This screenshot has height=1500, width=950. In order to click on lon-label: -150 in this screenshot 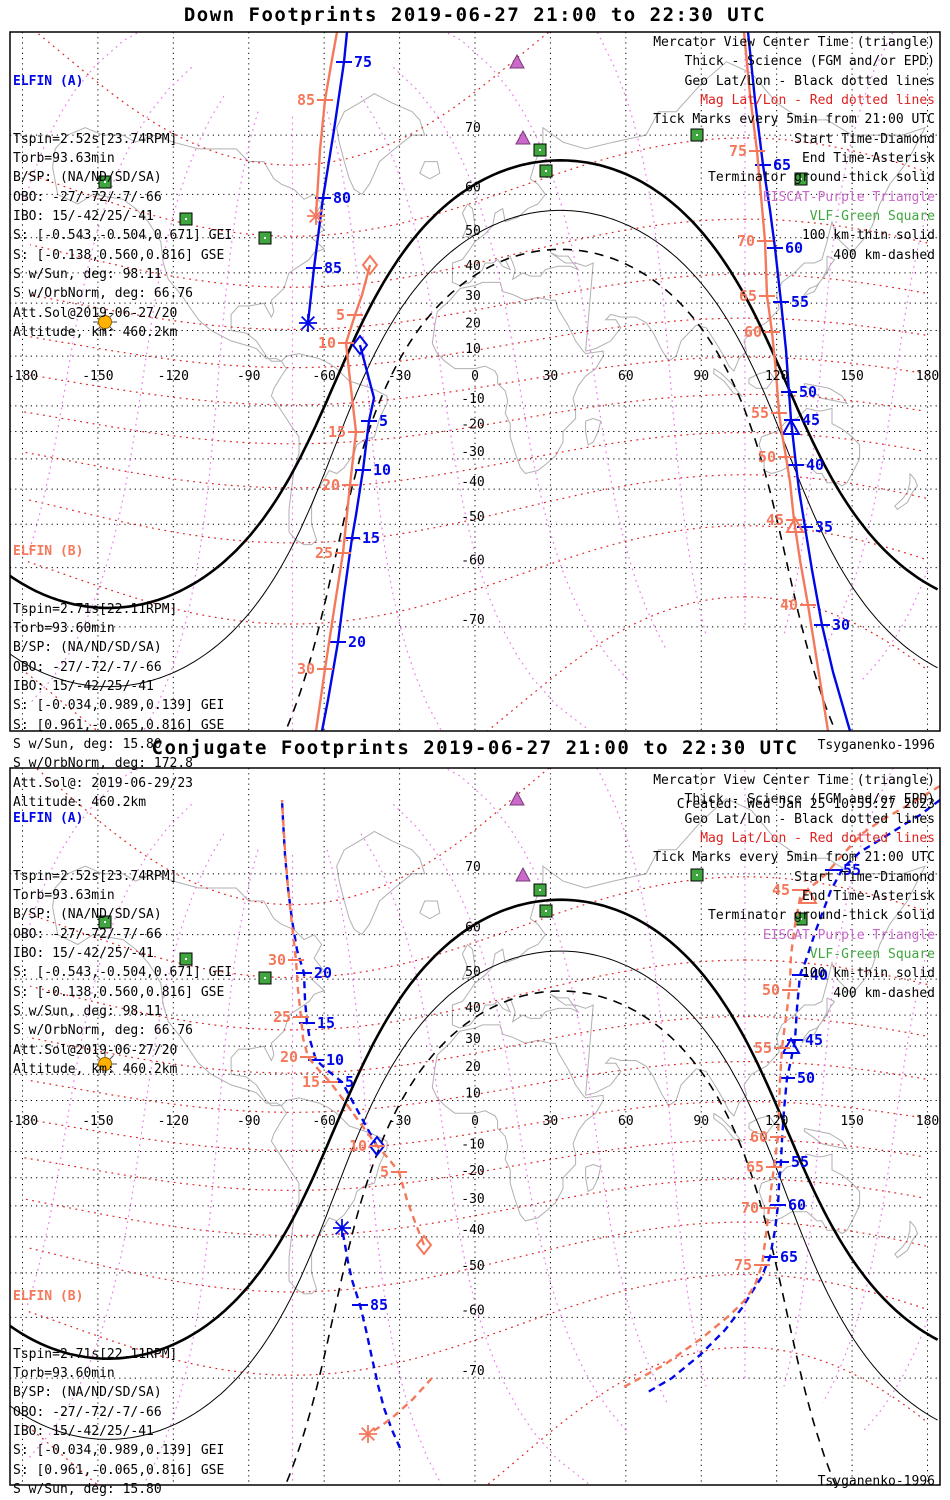, I will do `click(97, 376)`.